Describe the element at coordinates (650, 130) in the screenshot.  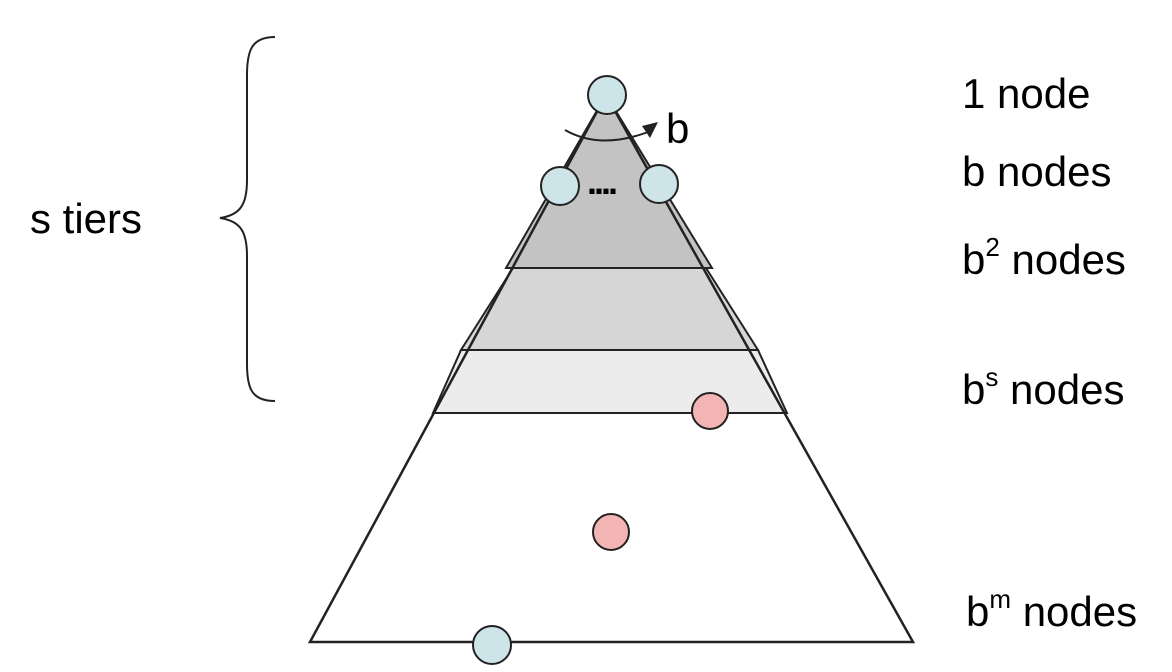
I see `arrow-head-icon` at that location.